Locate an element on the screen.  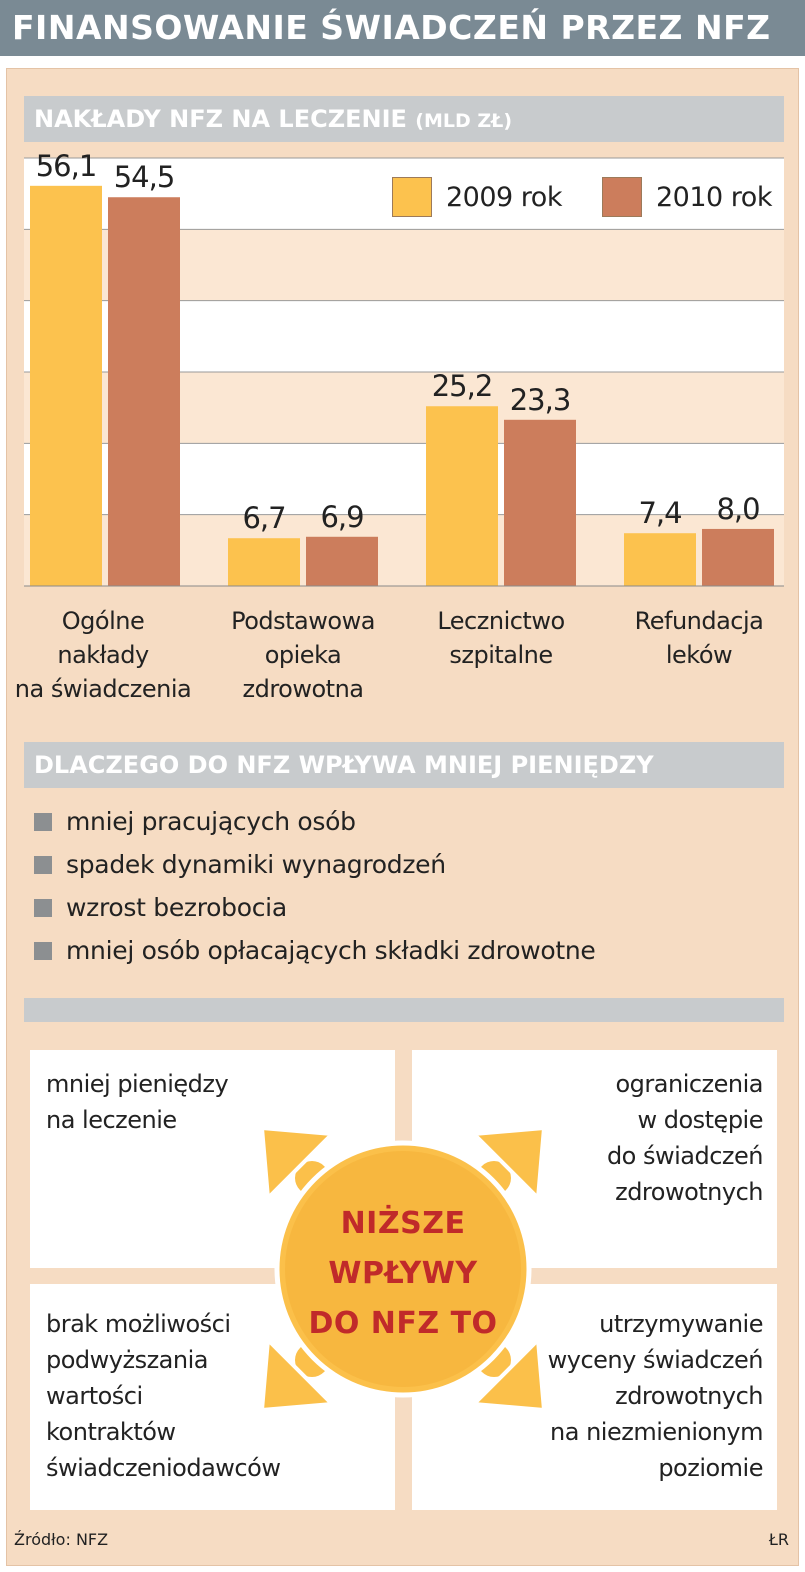
bar-value-label: 56,1 is located at coordinates (66, 166).